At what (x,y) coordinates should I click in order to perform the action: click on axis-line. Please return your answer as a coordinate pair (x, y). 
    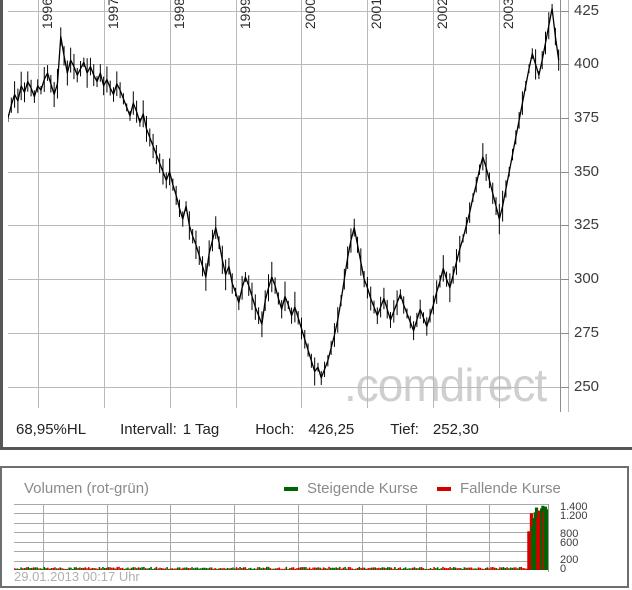
    Looking at the image, I should click on (560, 206).